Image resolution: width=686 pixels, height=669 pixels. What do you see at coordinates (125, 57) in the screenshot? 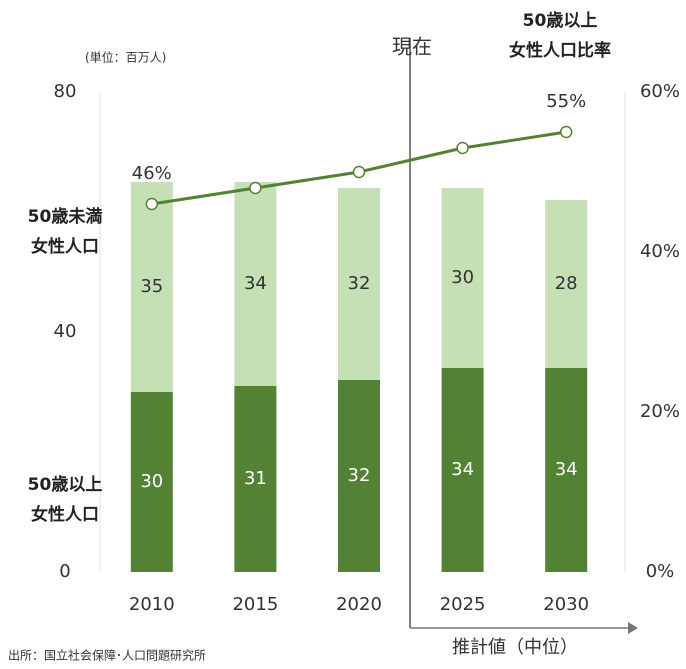
I see `unit-label: (単位：百万人)` at bounding box center [125, 57].